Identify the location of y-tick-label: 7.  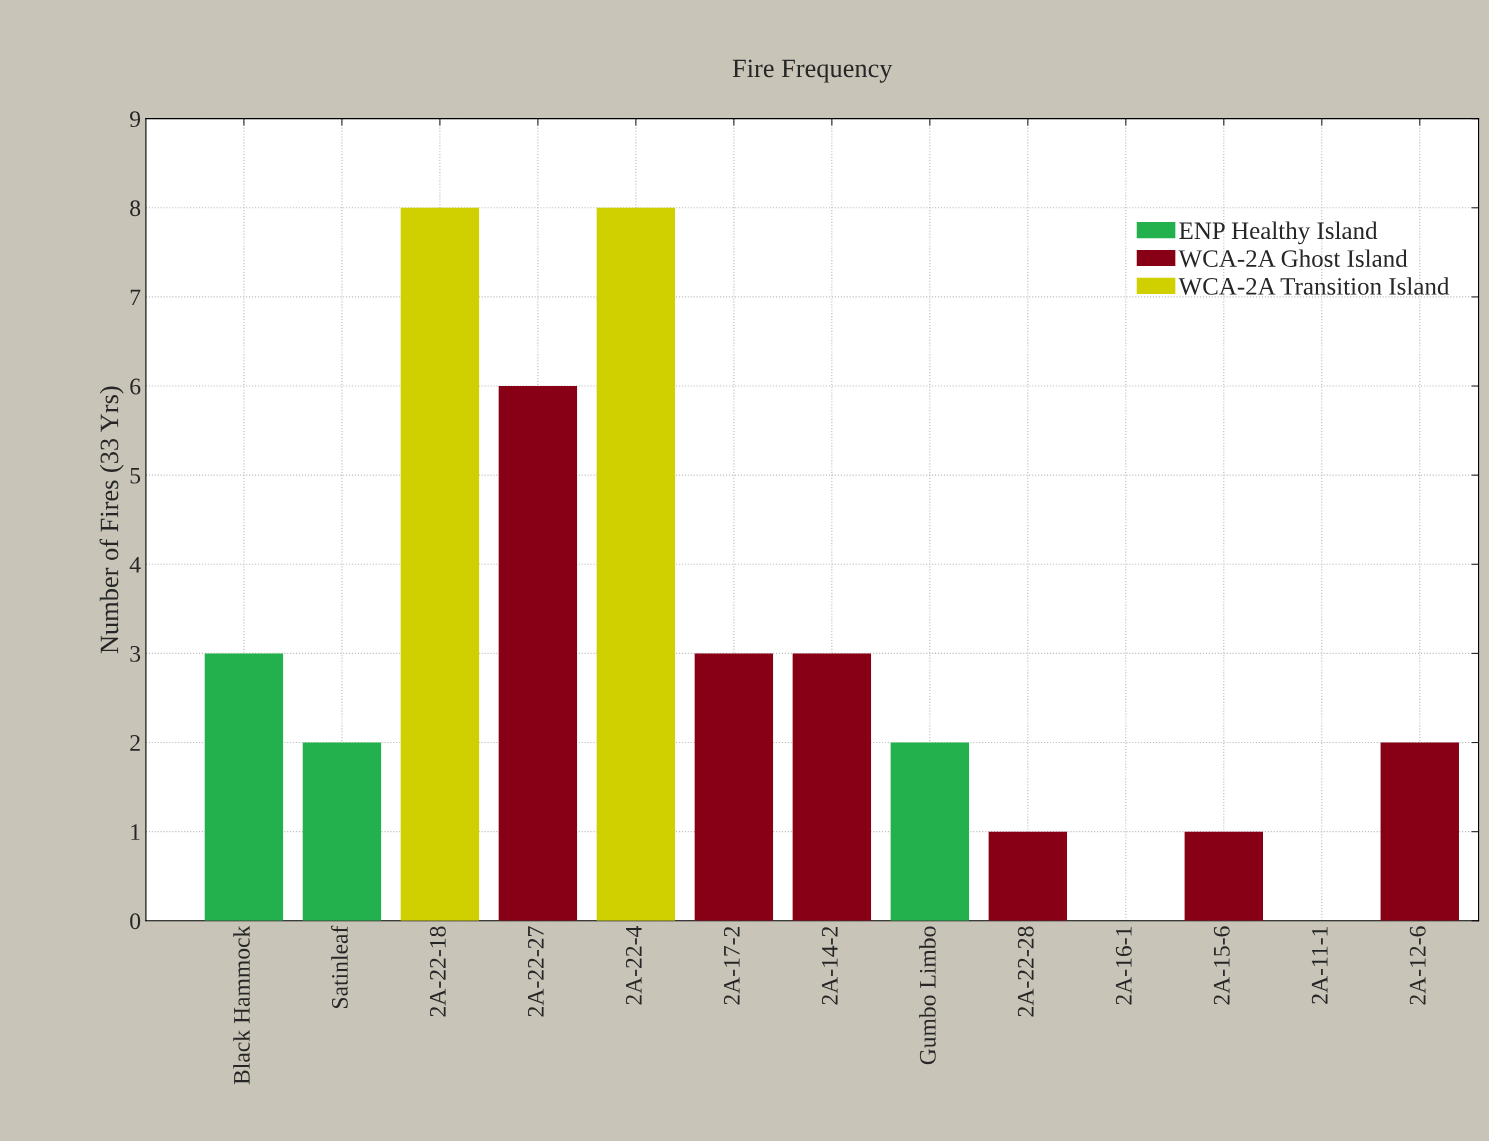
(135, 297).